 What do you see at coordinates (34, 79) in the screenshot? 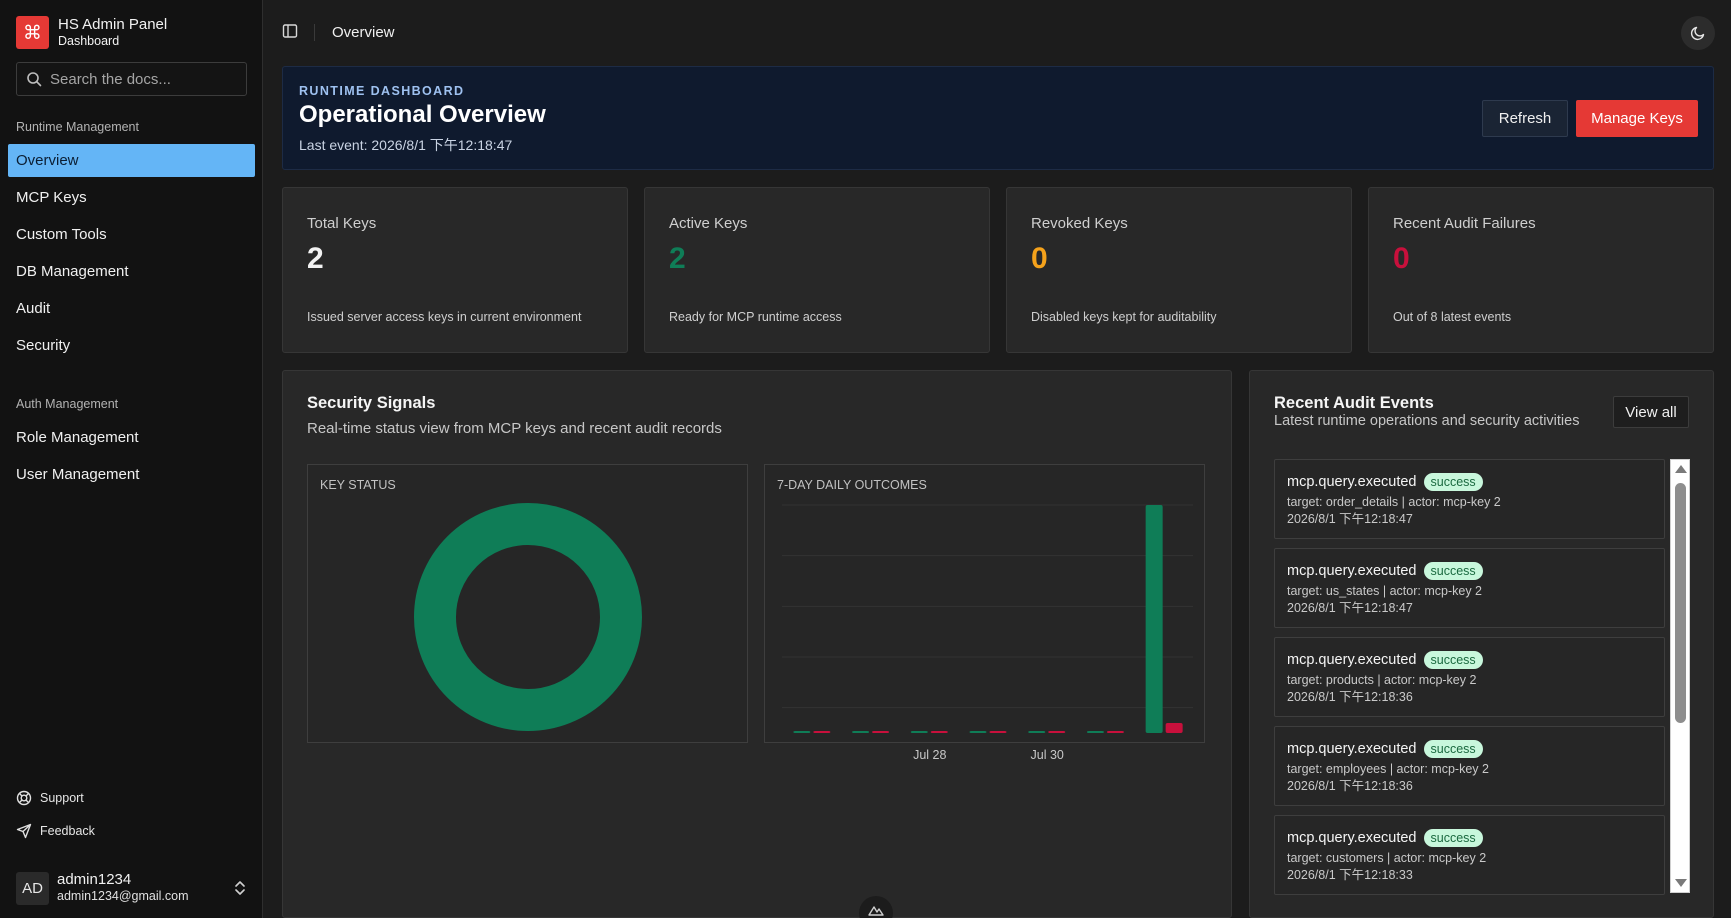
I see `search-icon` at bounding box center [34, 79].